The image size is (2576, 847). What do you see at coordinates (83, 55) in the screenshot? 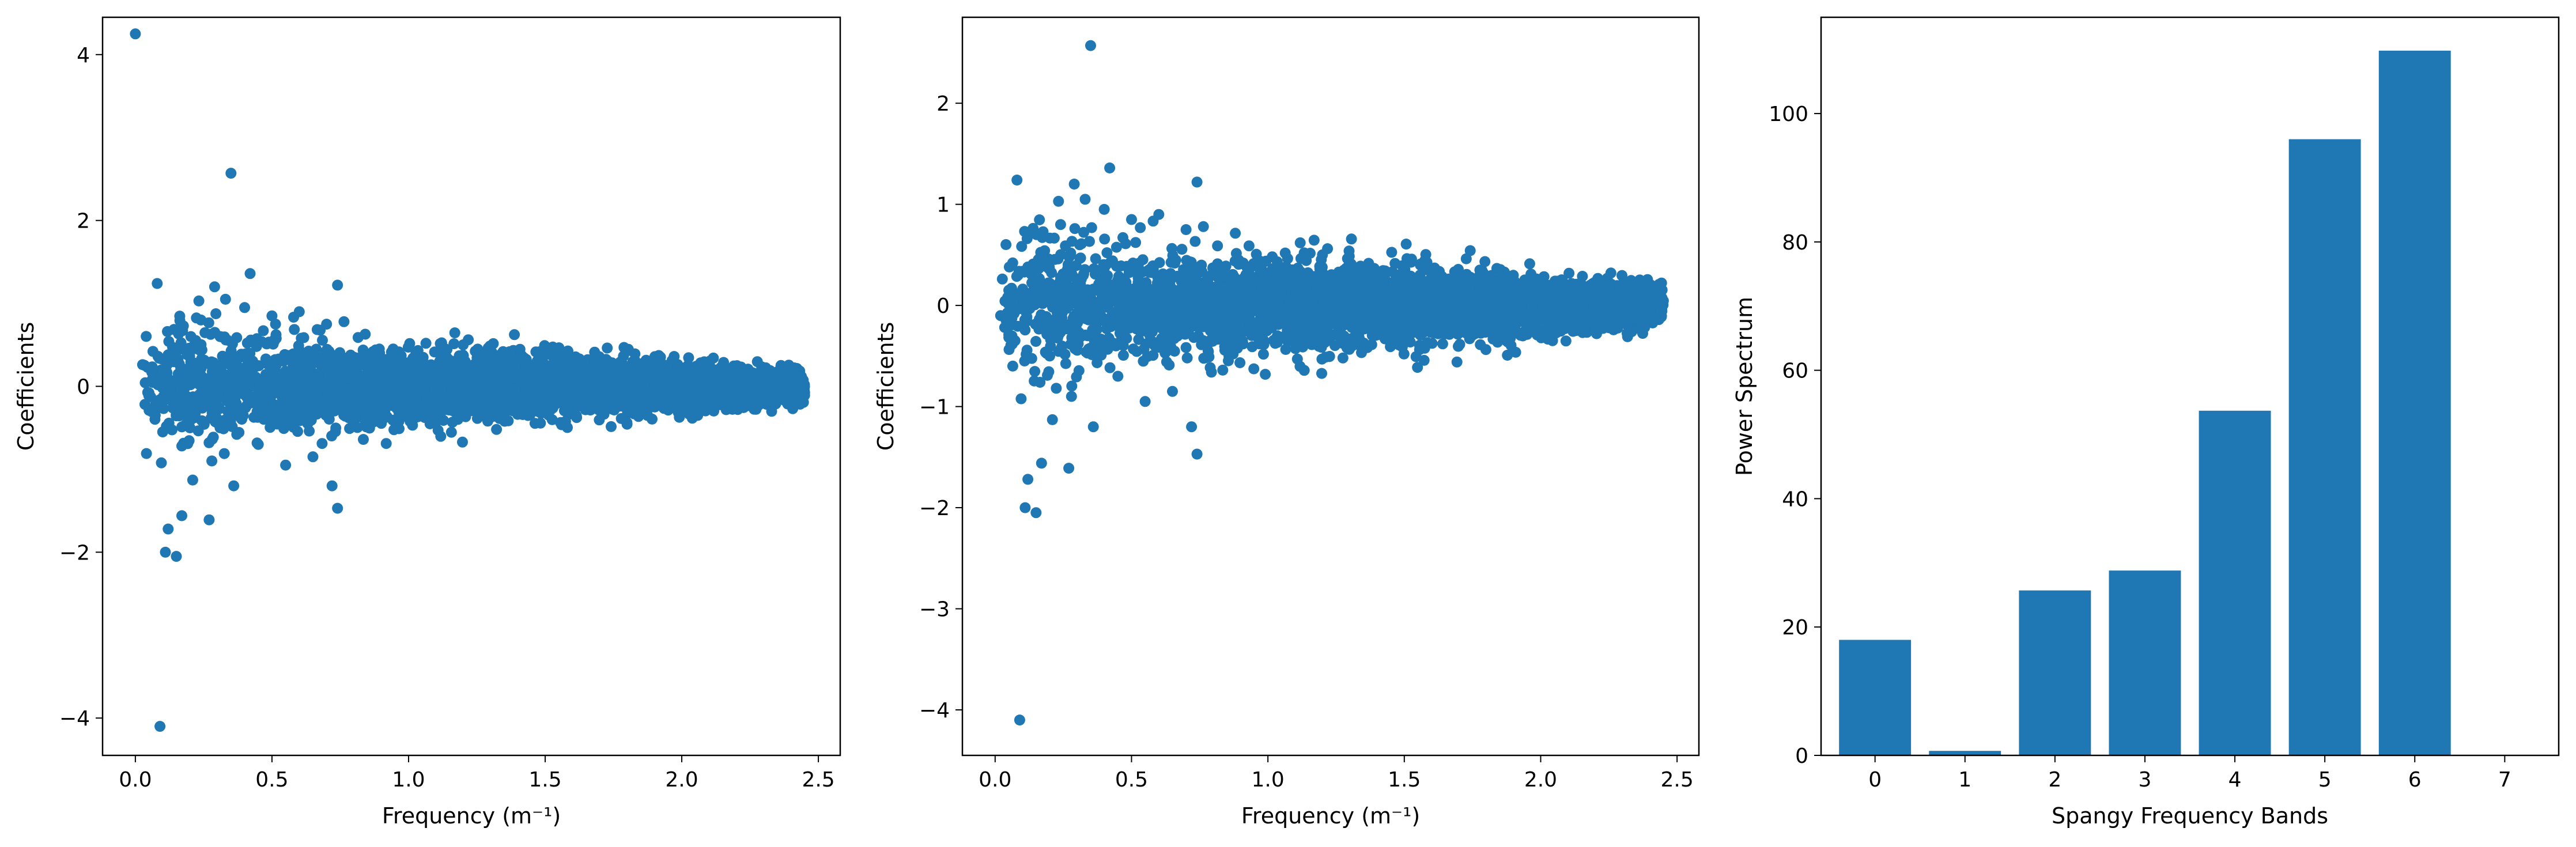
I see `y-tick-label: 4` at bounding box center [83, 55].